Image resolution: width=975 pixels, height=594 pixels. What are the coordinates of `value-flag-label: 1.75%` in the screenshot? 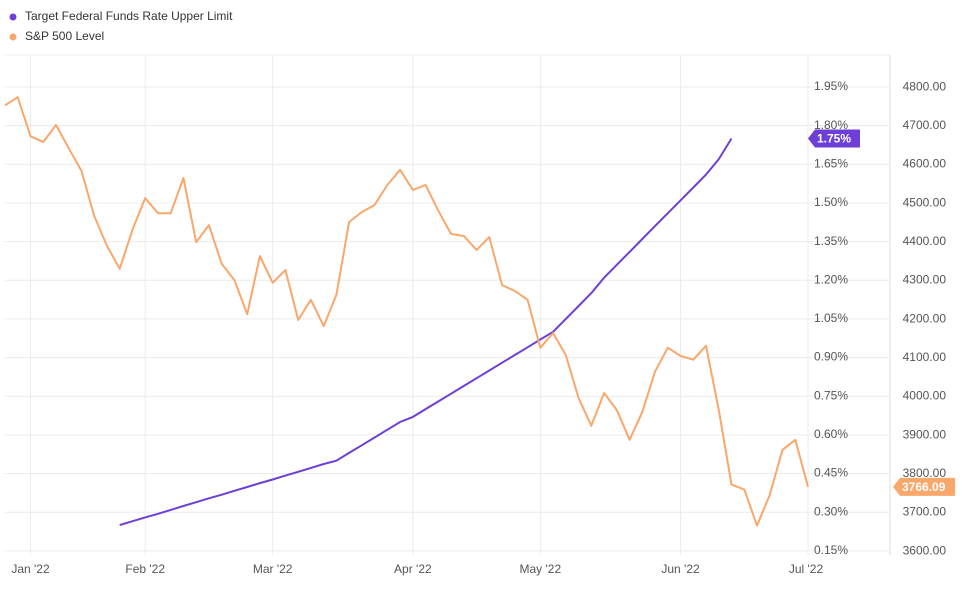 It's located at (834, 139).